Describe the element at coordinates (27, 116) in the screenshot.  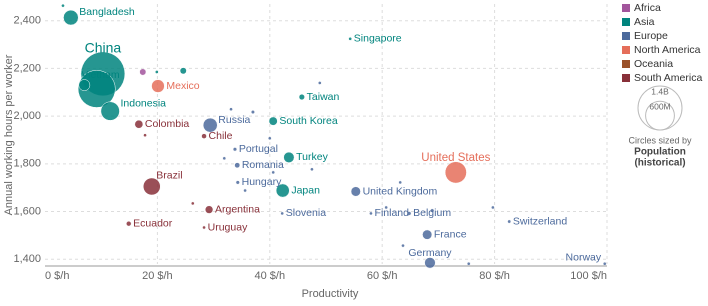
I see `y-tick-label: 2,000` at that location.